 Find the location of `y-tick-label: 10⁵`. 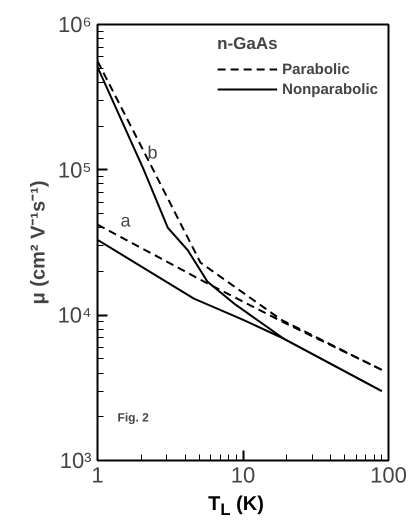

y-tick-label: 10⁵ is located at coordinates (75, 169).